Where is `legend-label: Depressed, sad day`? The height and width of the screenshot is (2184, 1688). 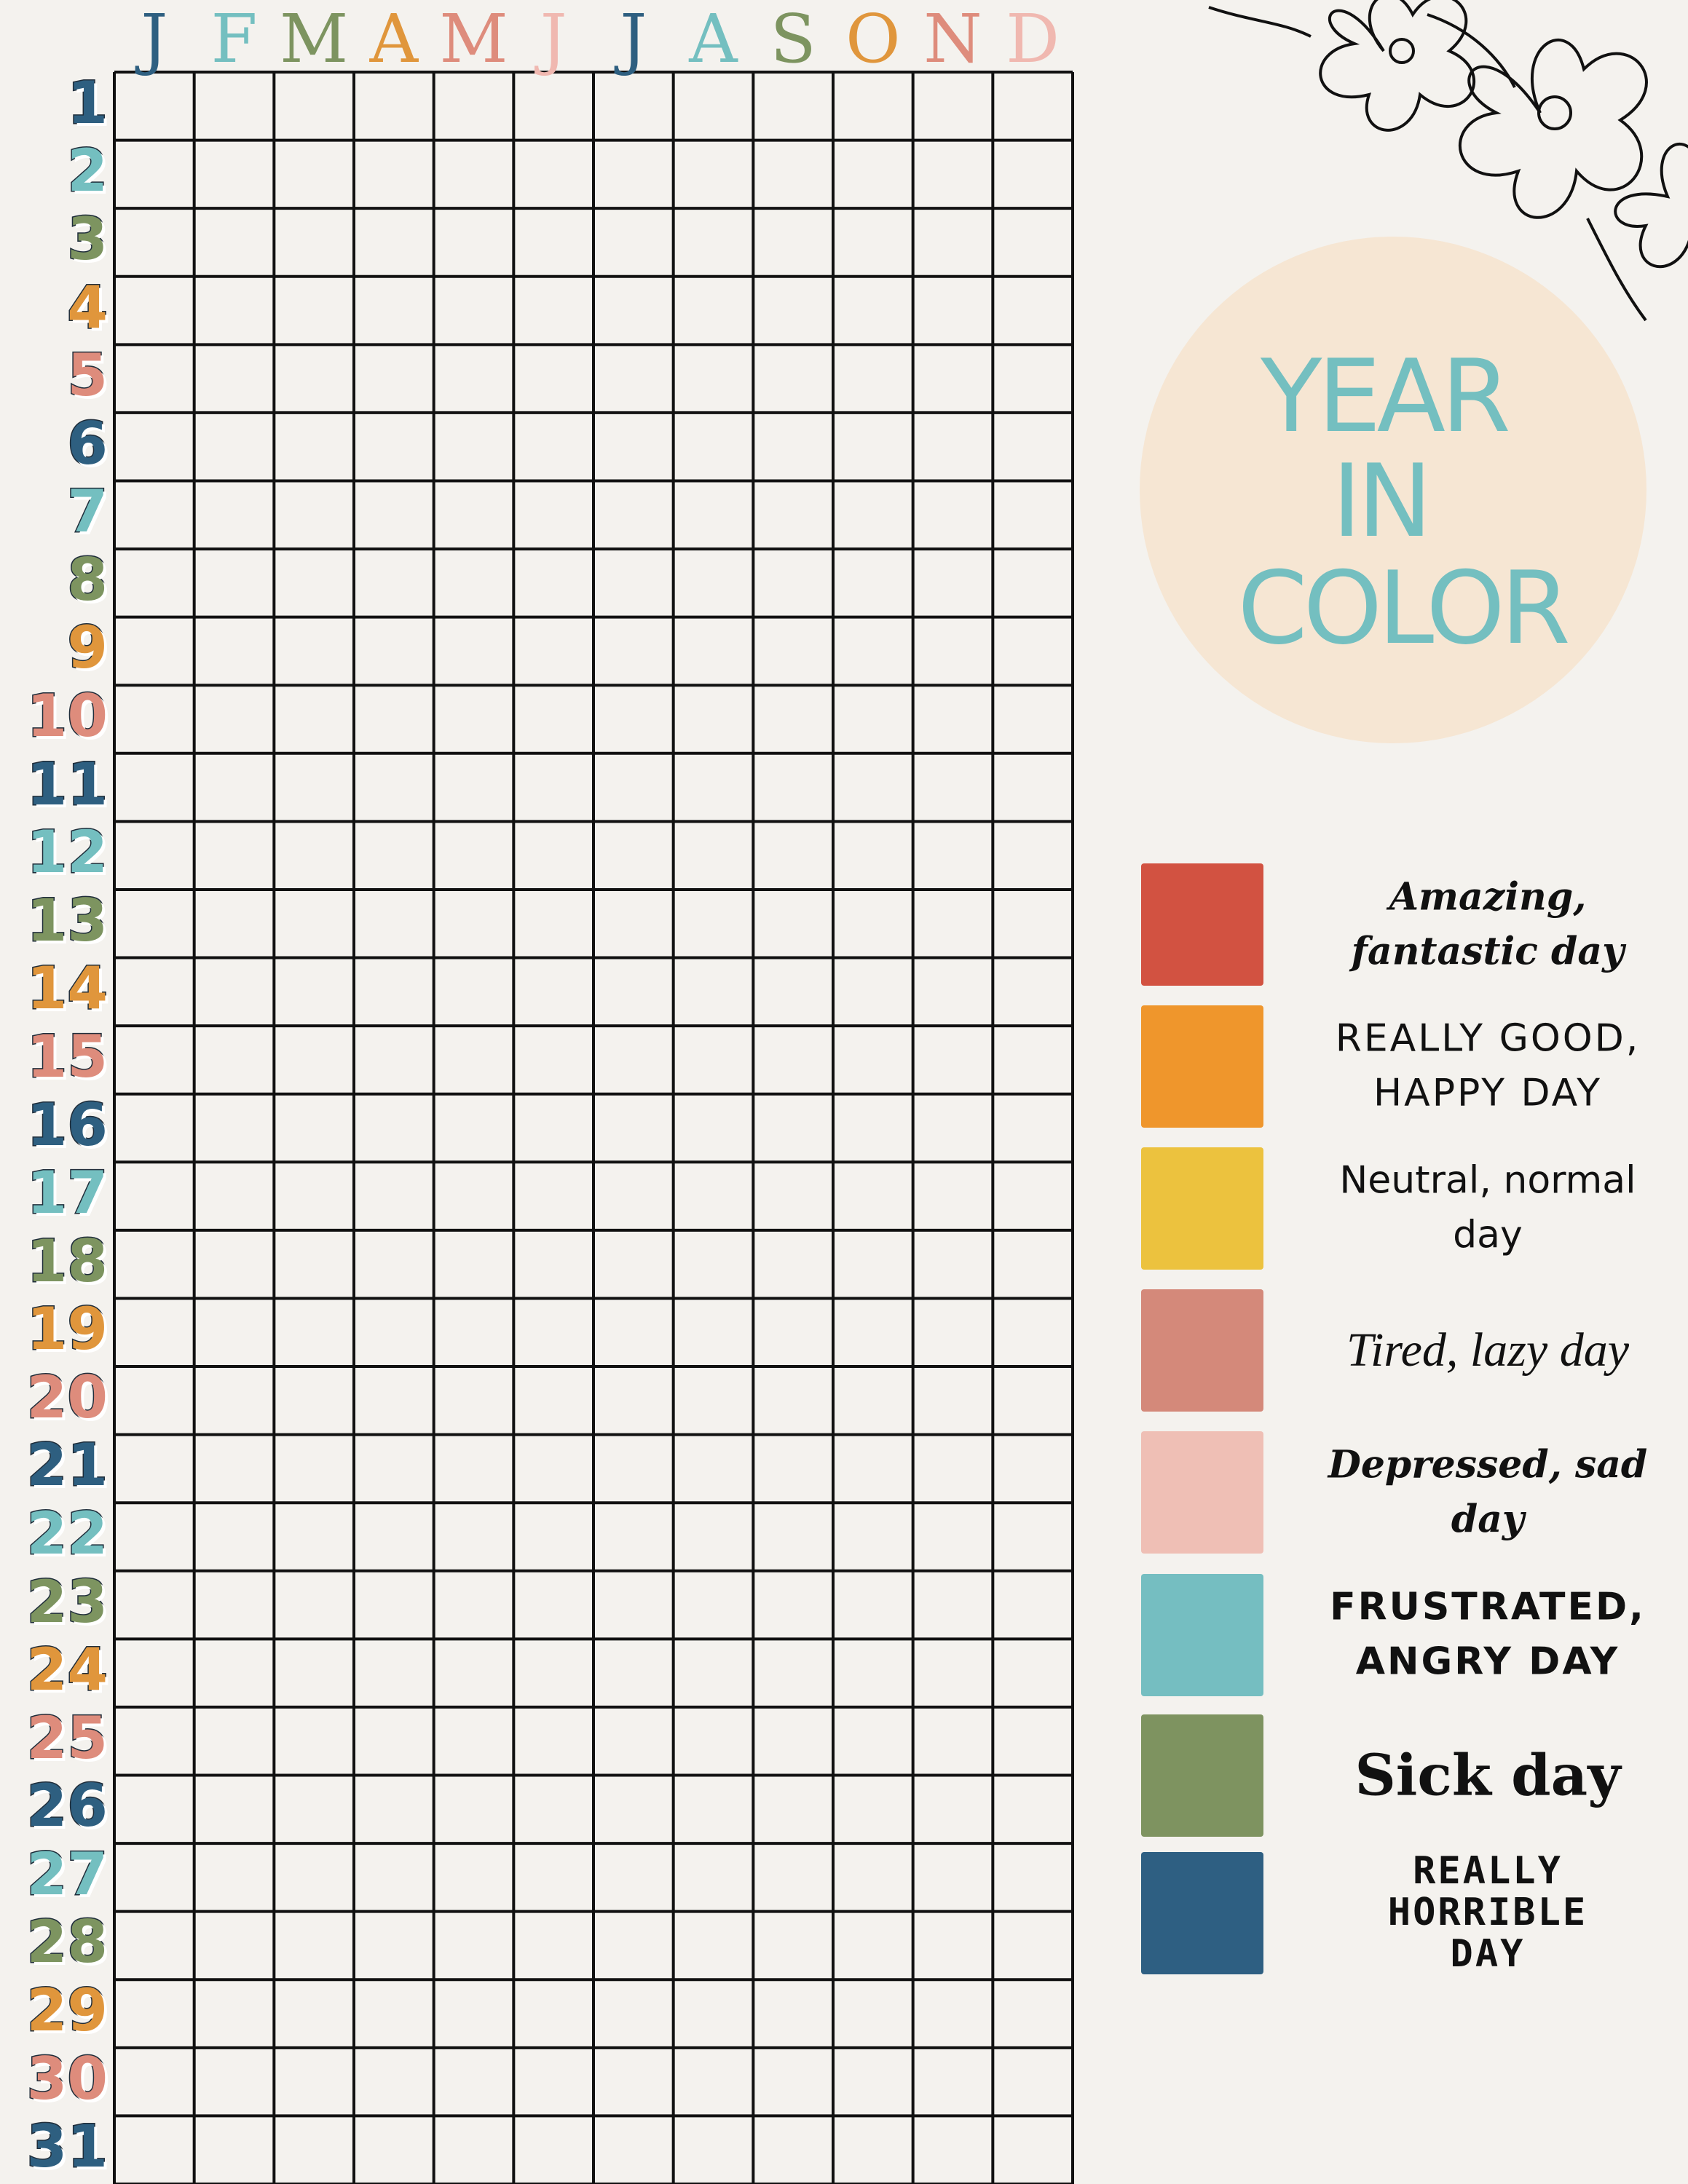
legend-label: Depressed, sad day is located at coordinates (1488, 1492).